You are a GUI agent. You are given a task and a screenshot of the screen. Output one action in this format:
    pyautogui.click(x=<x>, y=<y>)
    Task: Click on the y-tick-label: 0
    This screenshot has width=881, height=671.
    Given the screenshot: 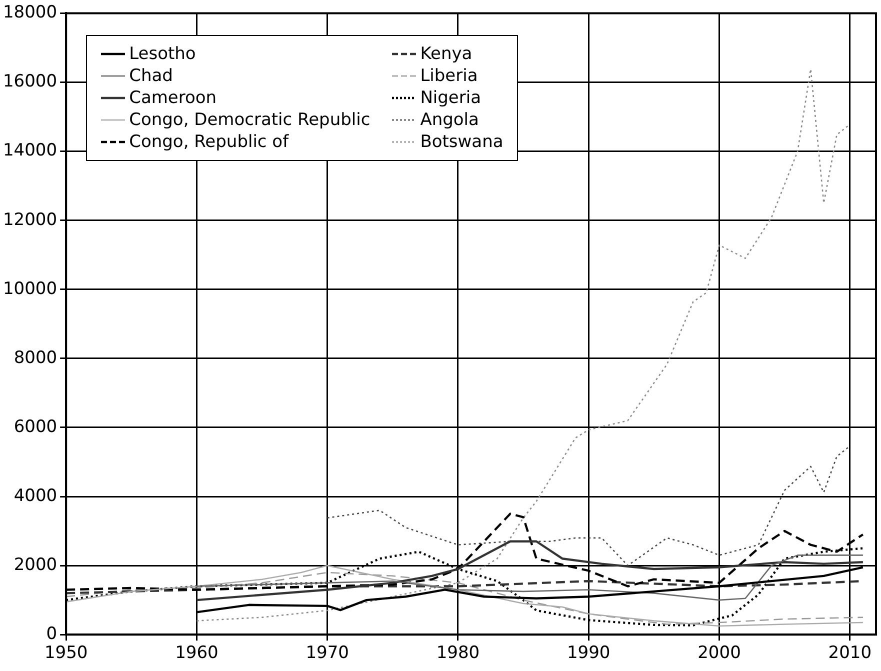 What is the action you would take?
    pyautogui.click(x=52, y=634)
    